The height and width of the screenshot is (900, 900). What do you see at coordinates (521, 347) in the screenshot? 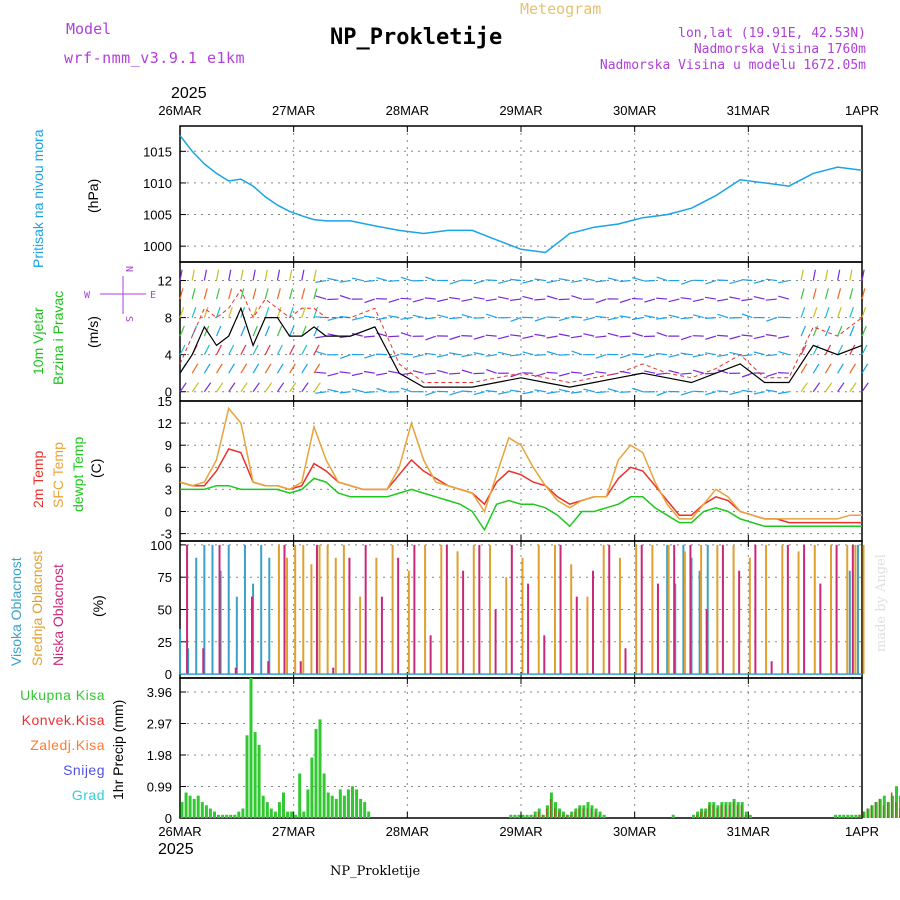
I see `wind-speed-line` at bounding box center [521, 347].